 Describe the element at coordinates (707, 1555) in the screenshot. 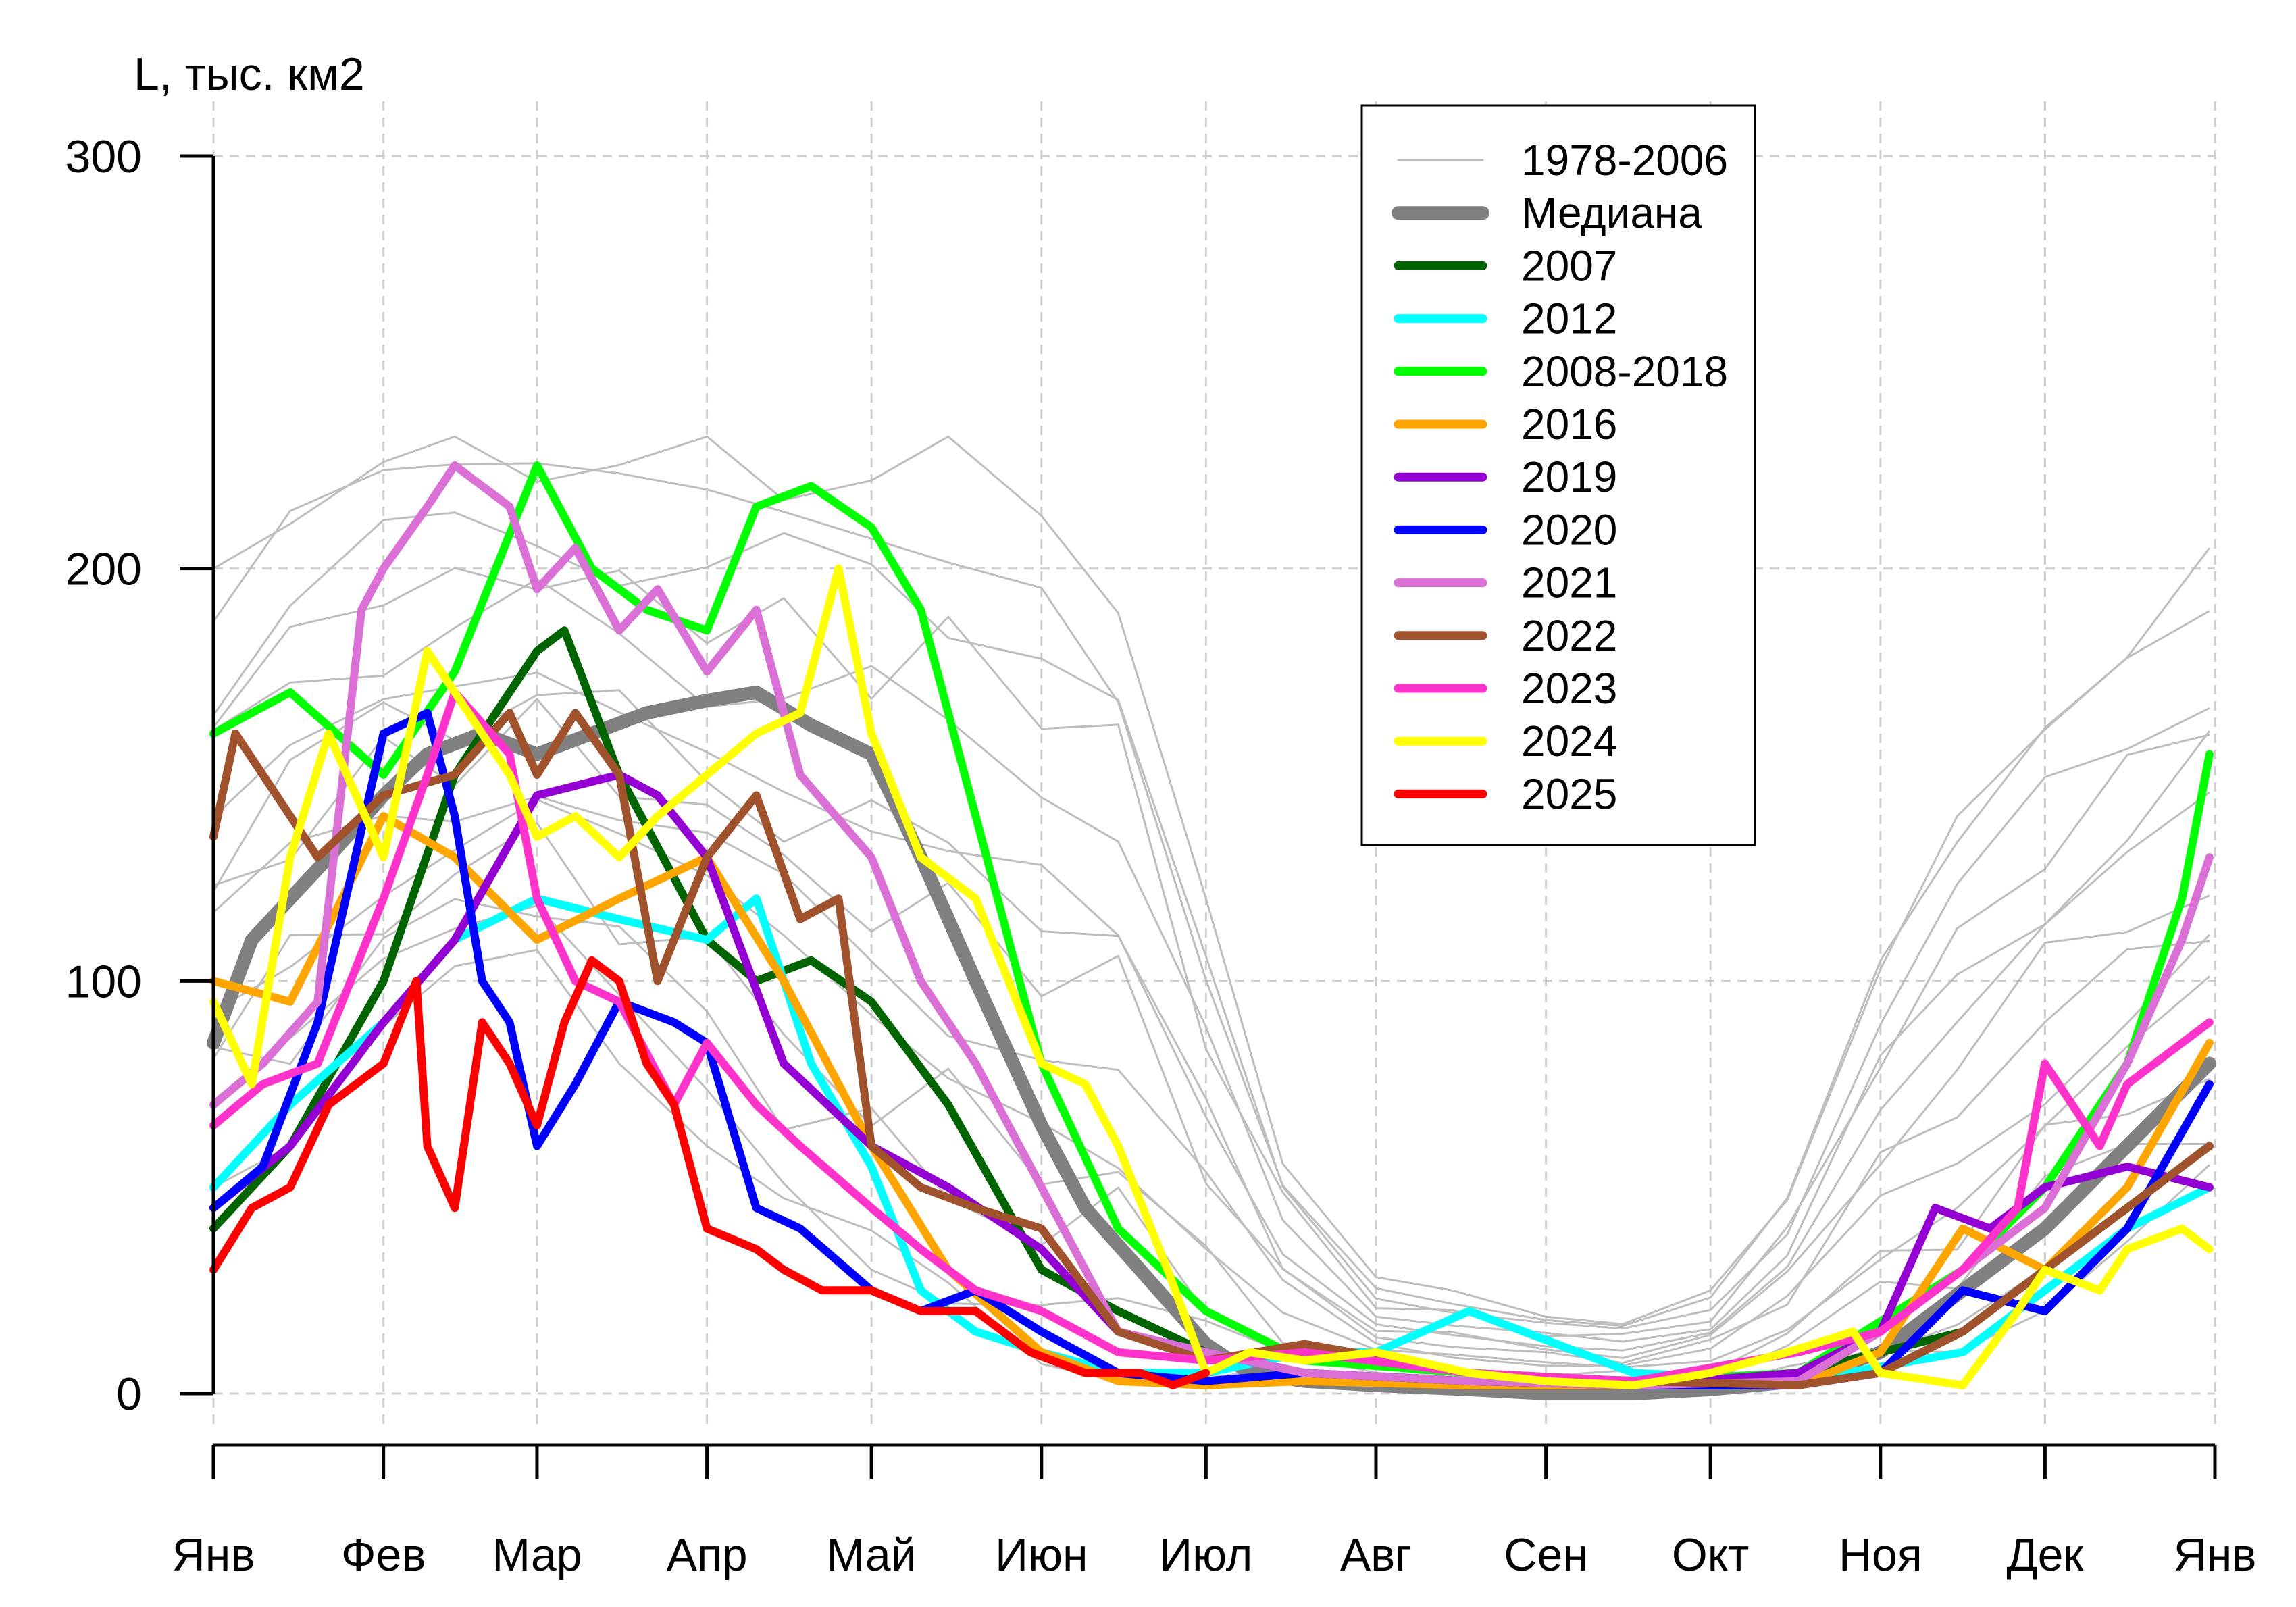

I see `x-tick-label: Апр` at that location.